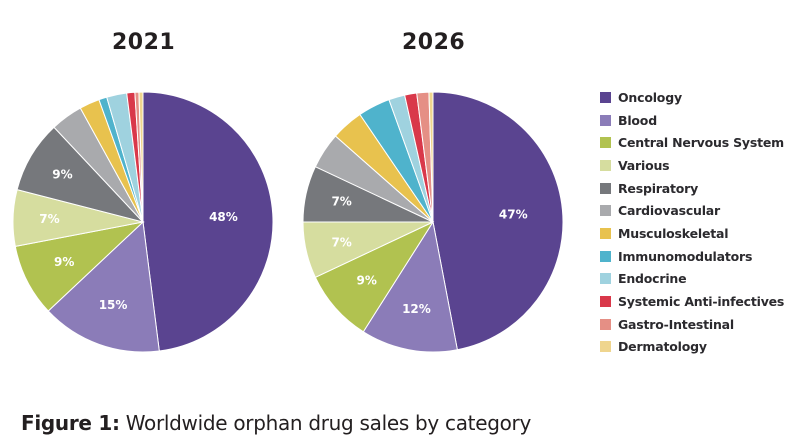  I want to click on legend-item: Respiratory, so click(692, 188).